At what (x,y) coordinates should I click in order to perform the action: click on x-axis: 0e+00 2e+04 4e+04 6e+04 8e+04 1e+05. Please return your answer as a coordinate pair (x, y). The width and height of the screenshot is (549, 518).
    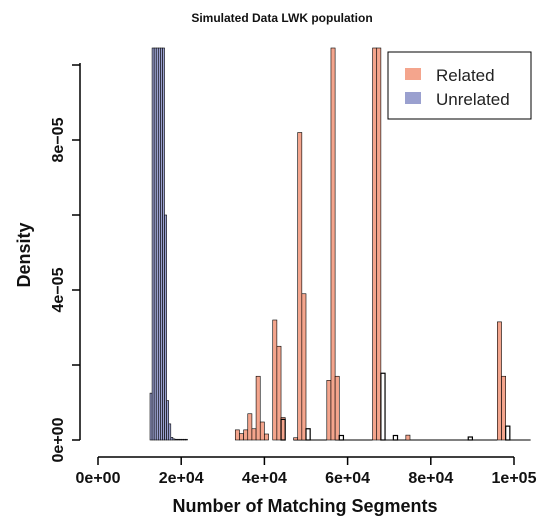
    Looking at the image, I should click on (306, 471).